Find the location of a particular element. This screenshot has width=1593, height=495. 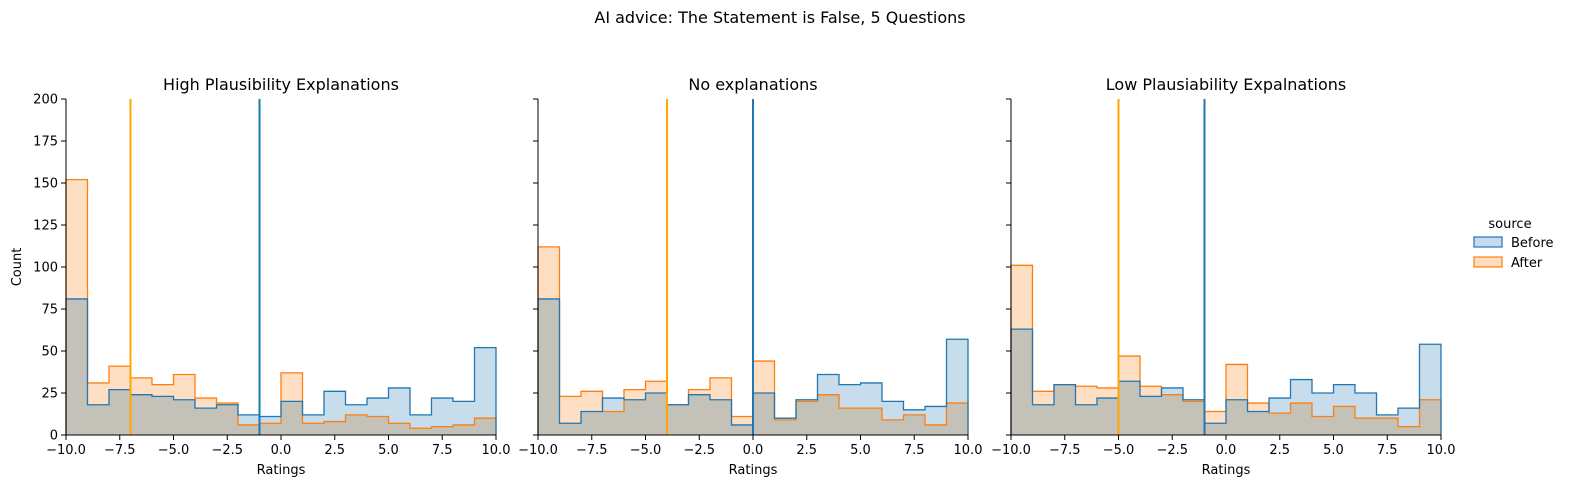

x-tick-label: 10.0 is located at coordinates (1441, 450).